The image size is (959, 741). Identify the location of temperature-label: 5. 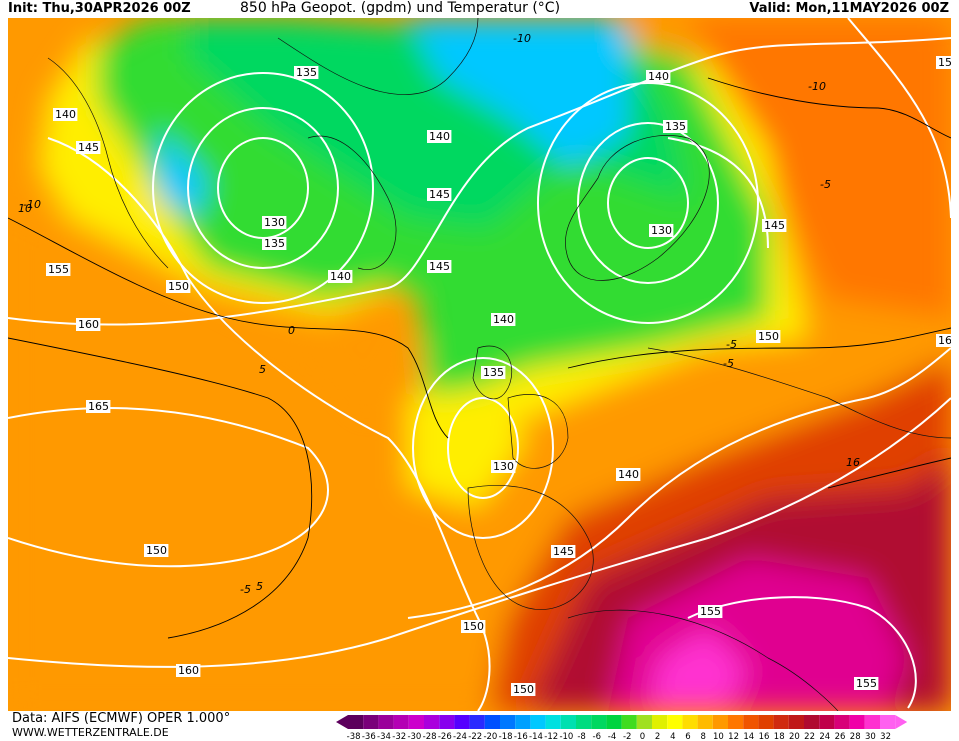
(262, 369).